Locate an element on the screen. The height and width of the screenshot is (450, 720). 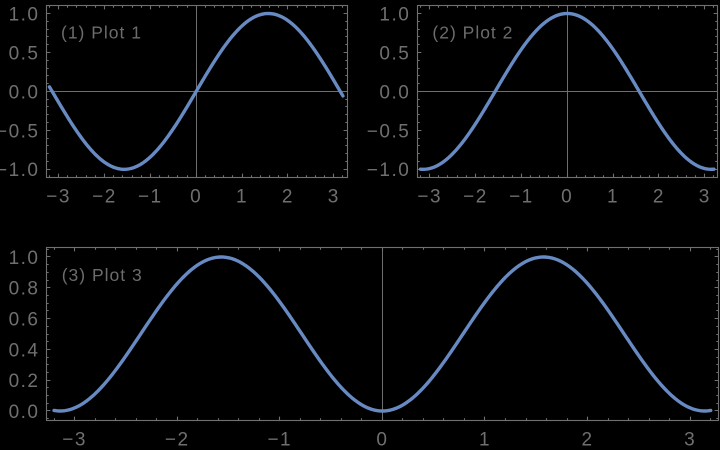
svg-text: (1) Plot 1 is located at coordinates (101, 33).